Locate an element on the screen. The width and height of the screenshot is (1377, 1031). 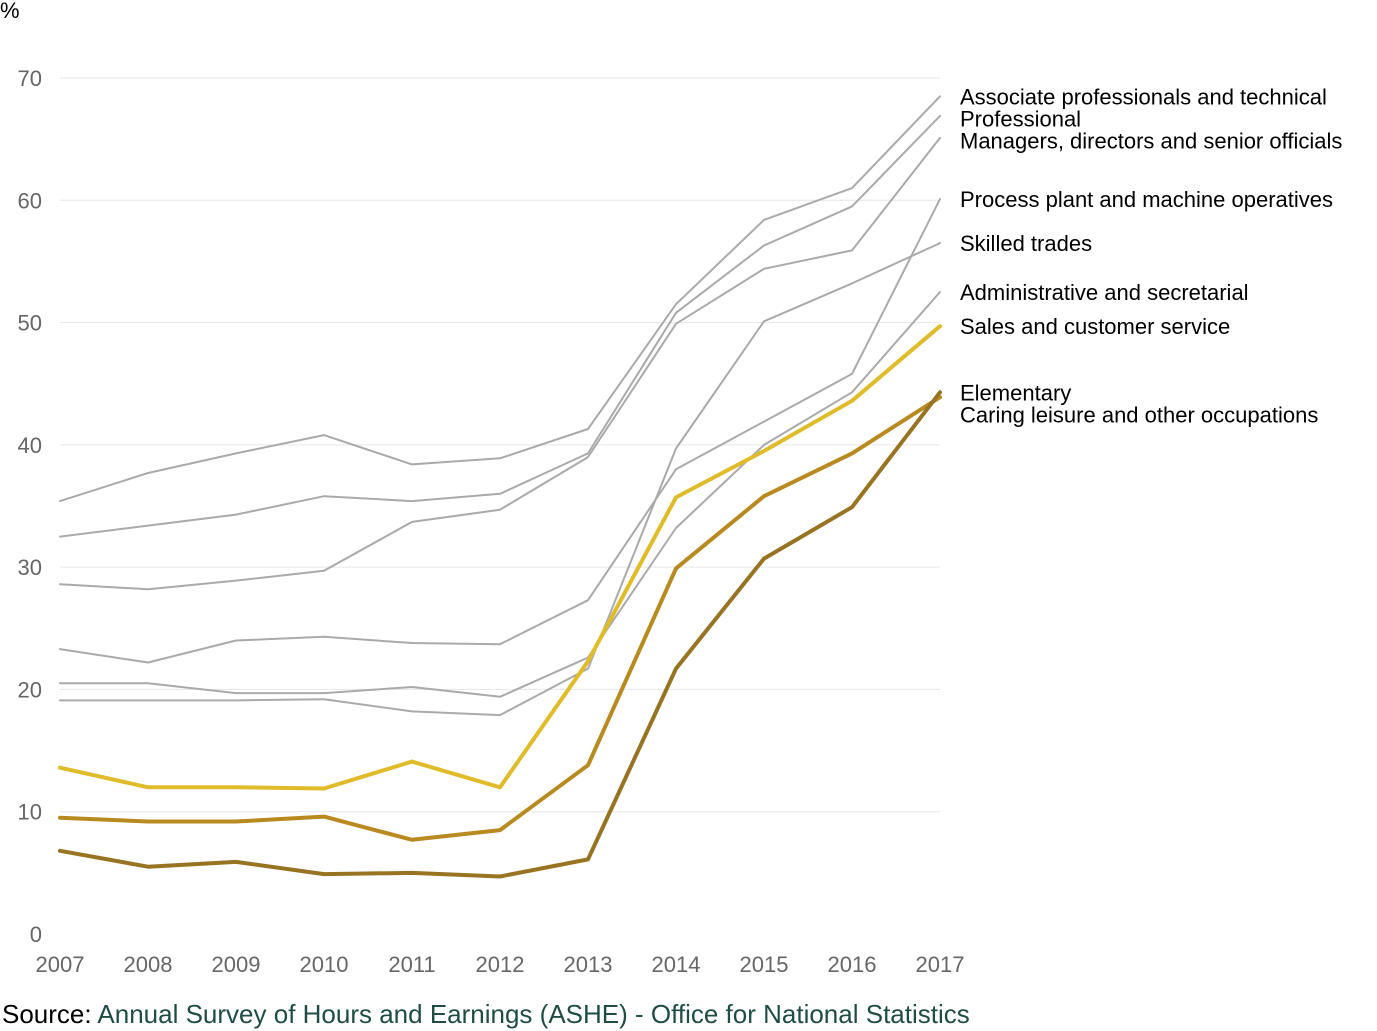
x-tick-label: 2012 is located at coordinates (500, 964).